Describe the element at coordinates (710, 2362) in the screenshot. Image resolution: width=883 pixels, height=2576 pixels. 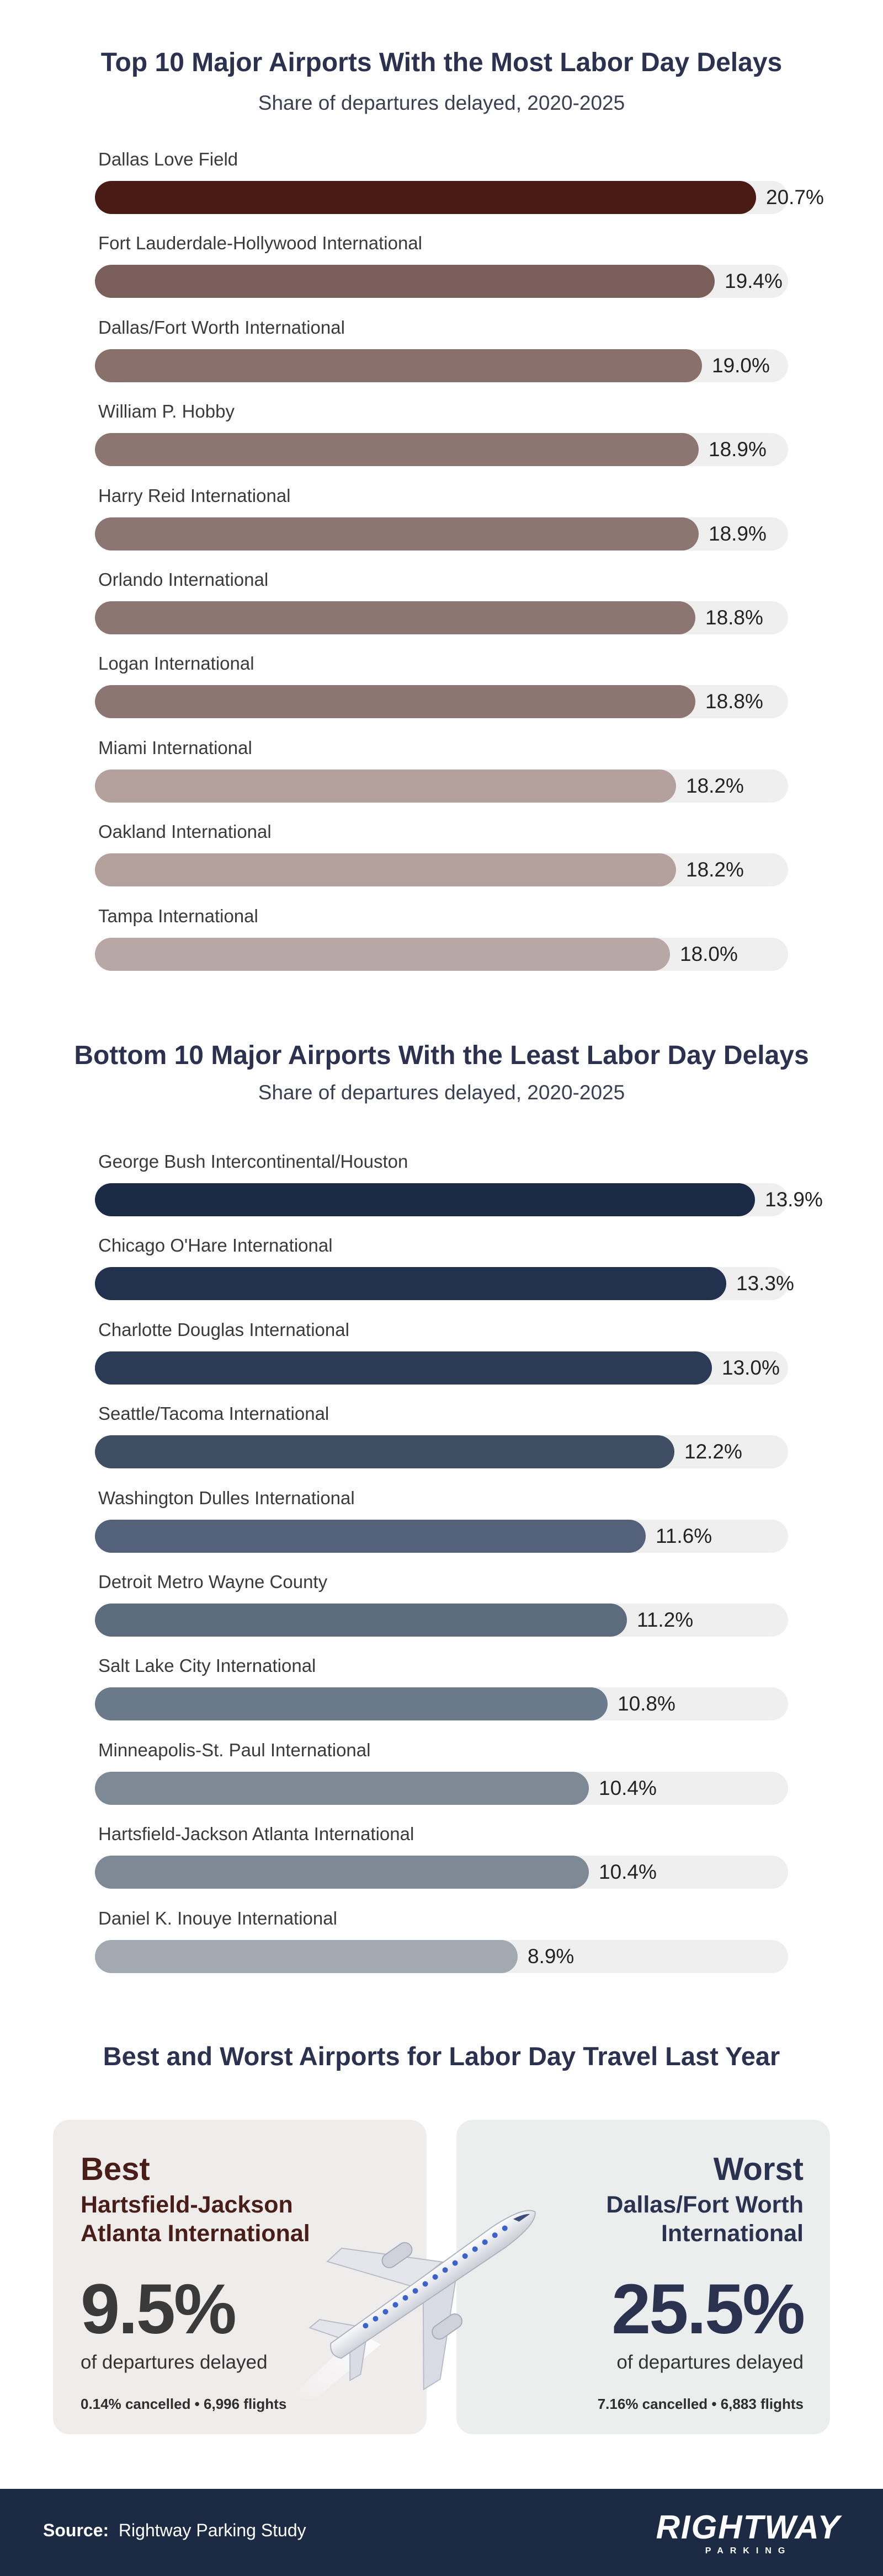
I see `worst-caption: of departures delayed` at that location.